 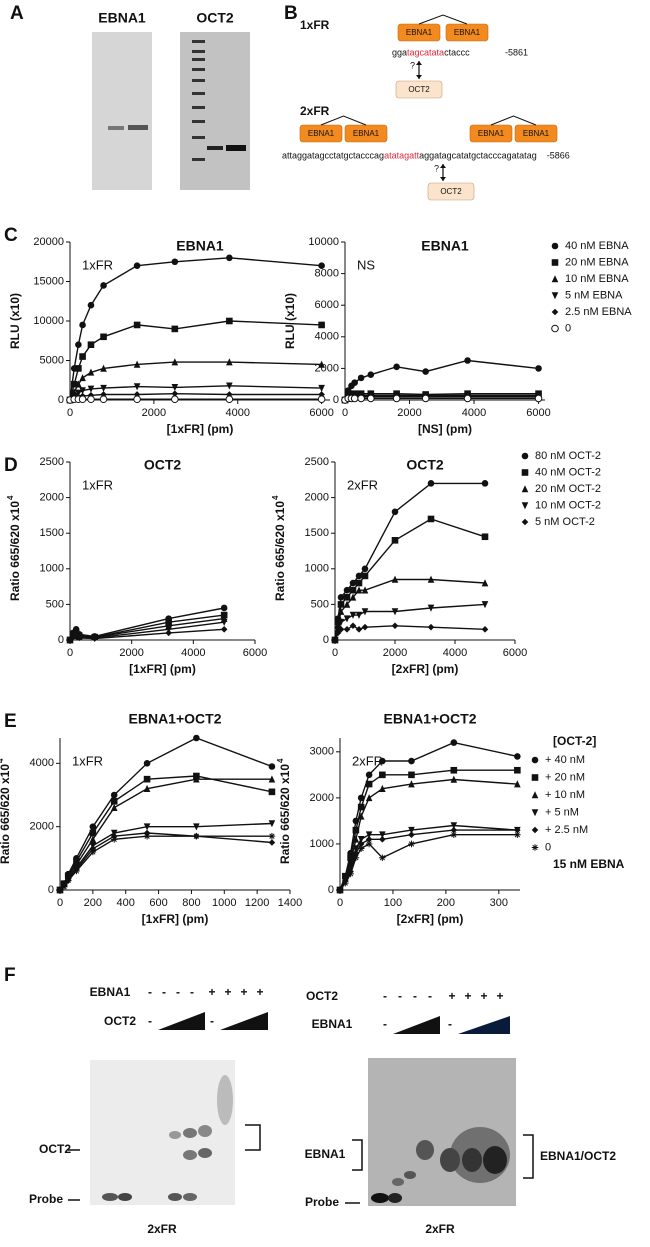 What do you see at coordinates (578, 1156) in the screenshot?
I see `side-label: EBNA1/OCT2` at bounding box center [578, 1156].